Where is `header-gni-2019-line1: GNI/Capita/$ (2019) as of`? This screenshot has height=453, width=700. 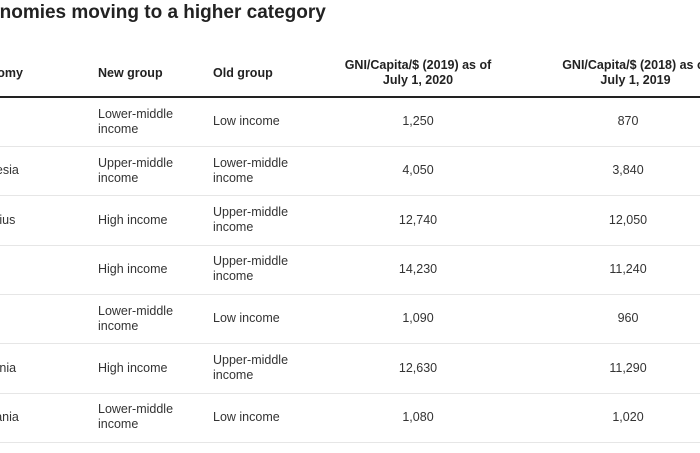
header-gni-2019-line1: GNI/Capita/$ (2019) as of is located at coordinates (418, 65).